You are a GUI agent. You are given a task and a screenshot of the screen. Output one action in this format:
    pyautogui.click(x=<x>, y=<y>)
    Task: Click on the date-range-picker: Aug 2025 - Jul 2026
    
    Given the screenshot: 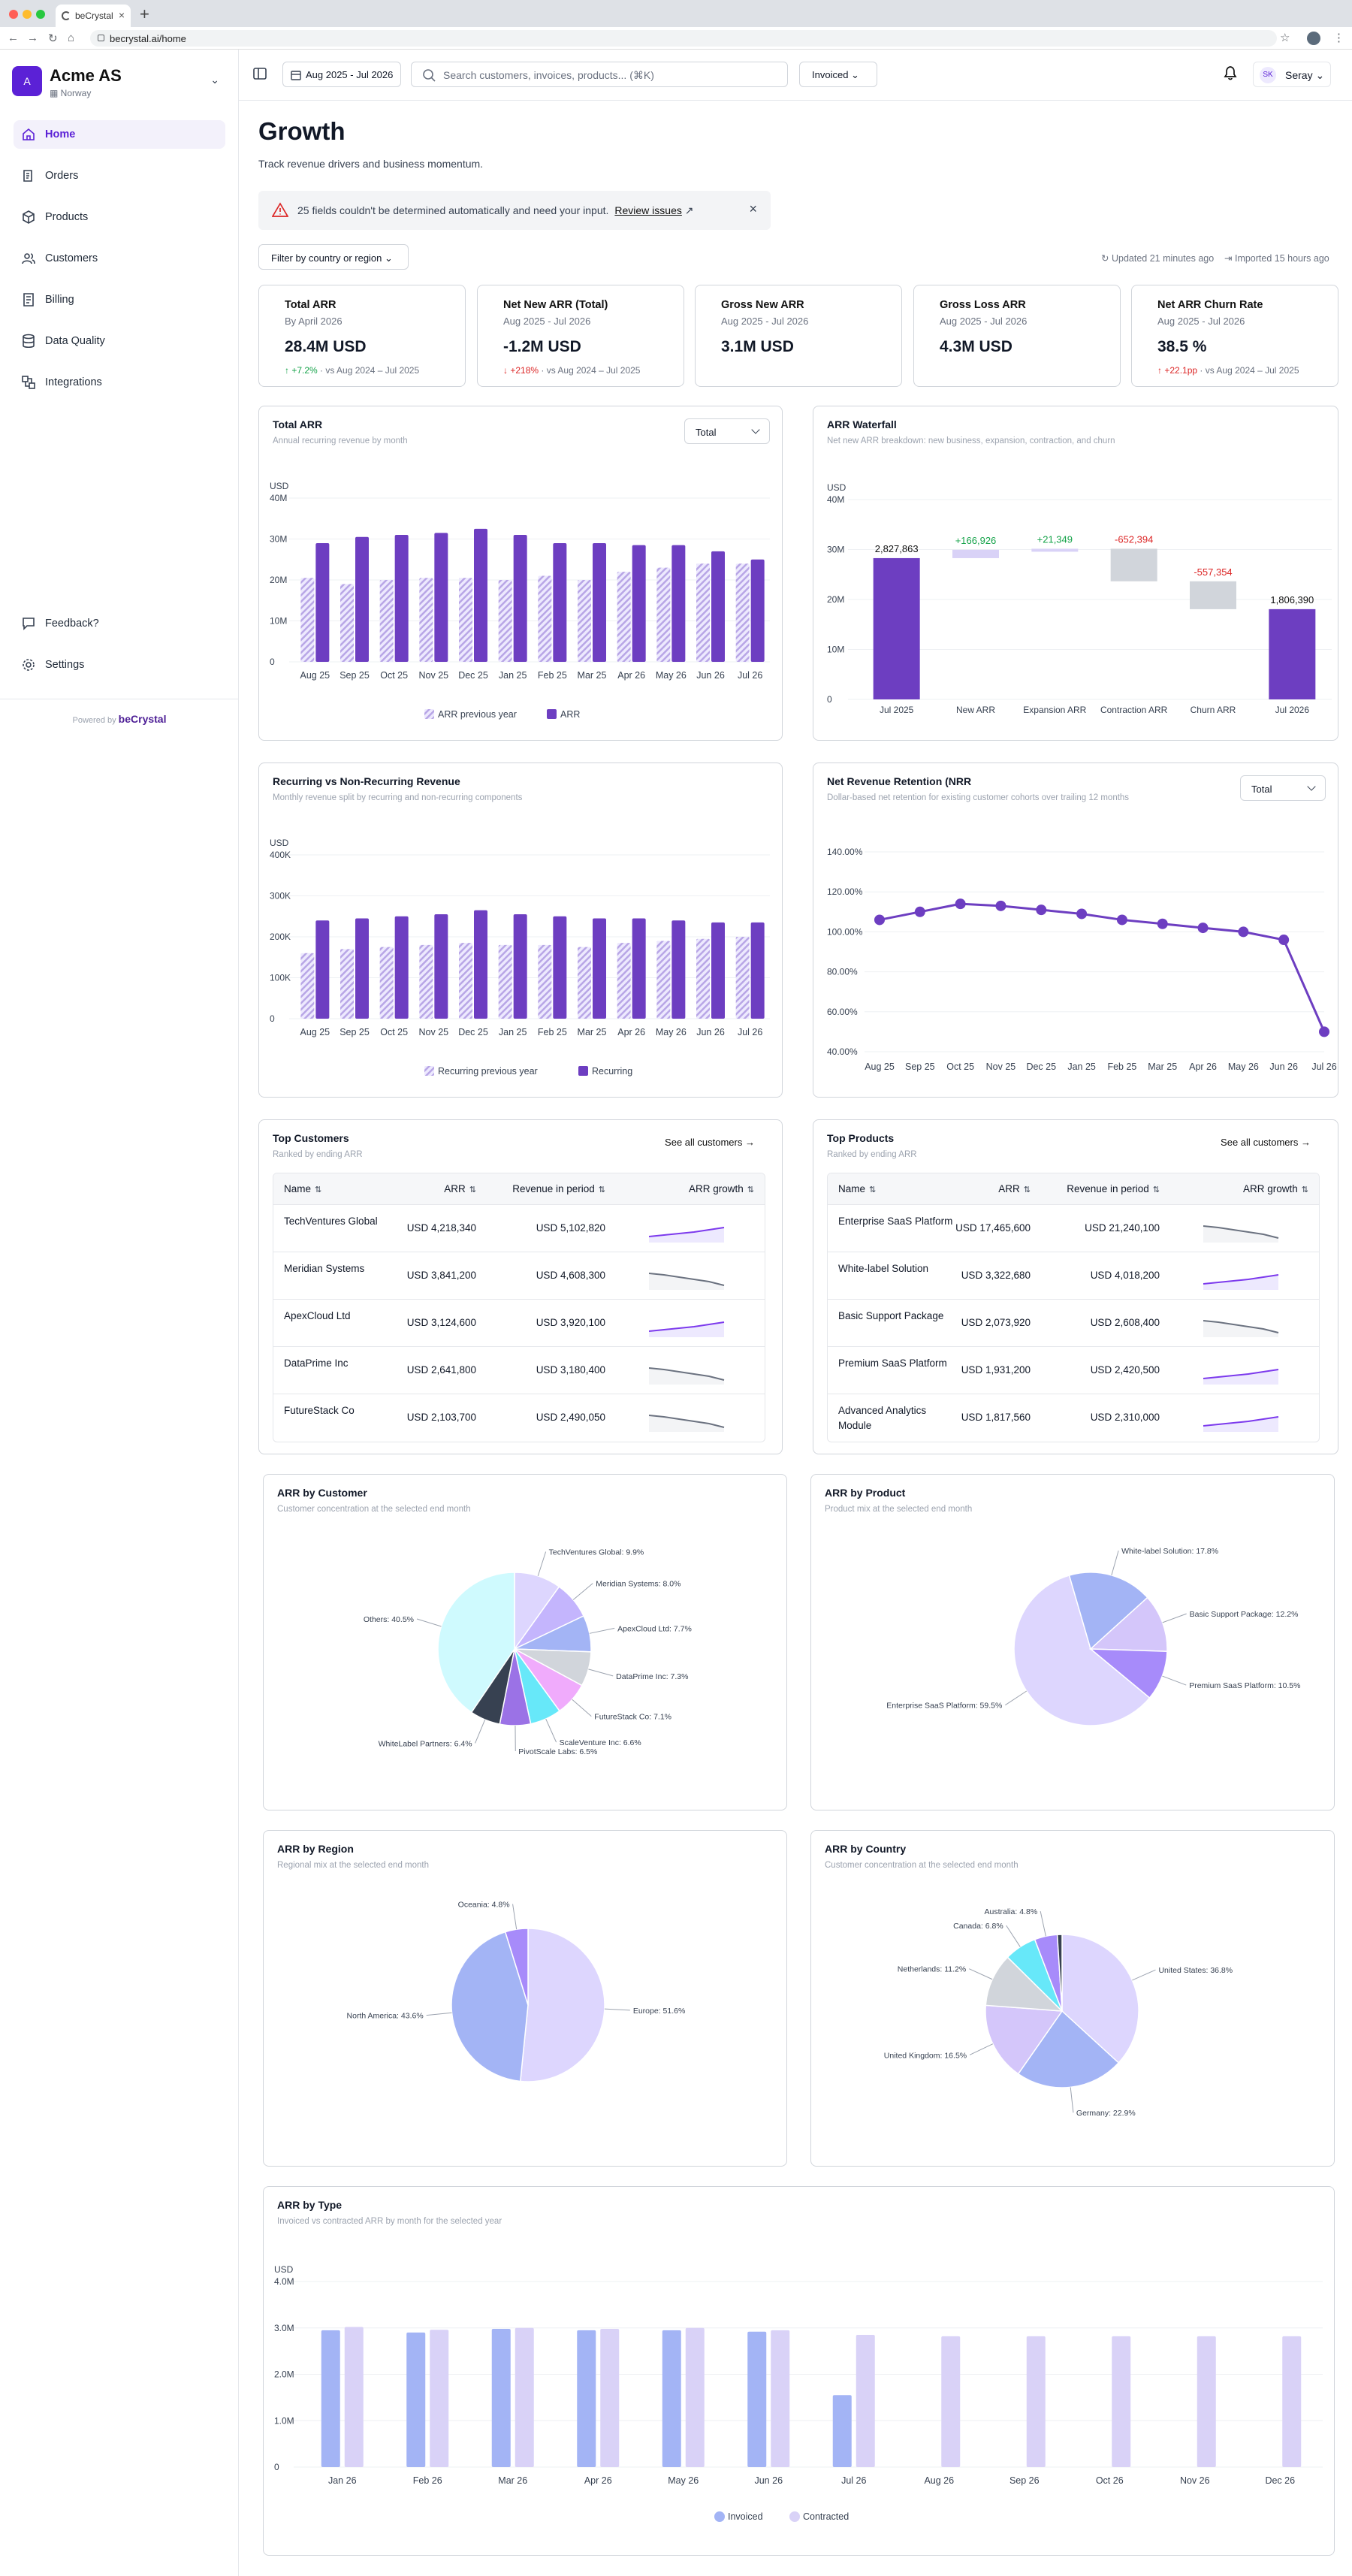 What is the action you would take?
    pyautogui.click(x=341, y=74)
    